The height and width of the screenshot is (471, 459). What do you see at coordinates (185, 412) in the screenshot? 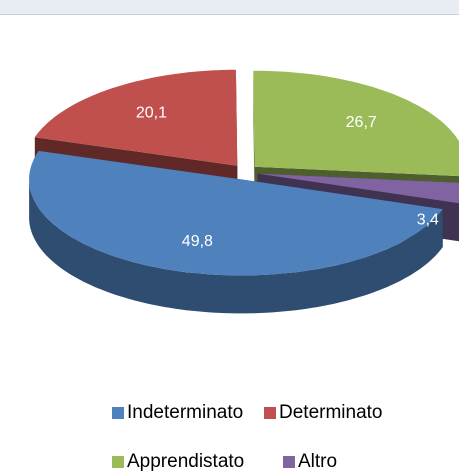
I see `legend-label: Indeterminato` at bounding box center [185, 412].